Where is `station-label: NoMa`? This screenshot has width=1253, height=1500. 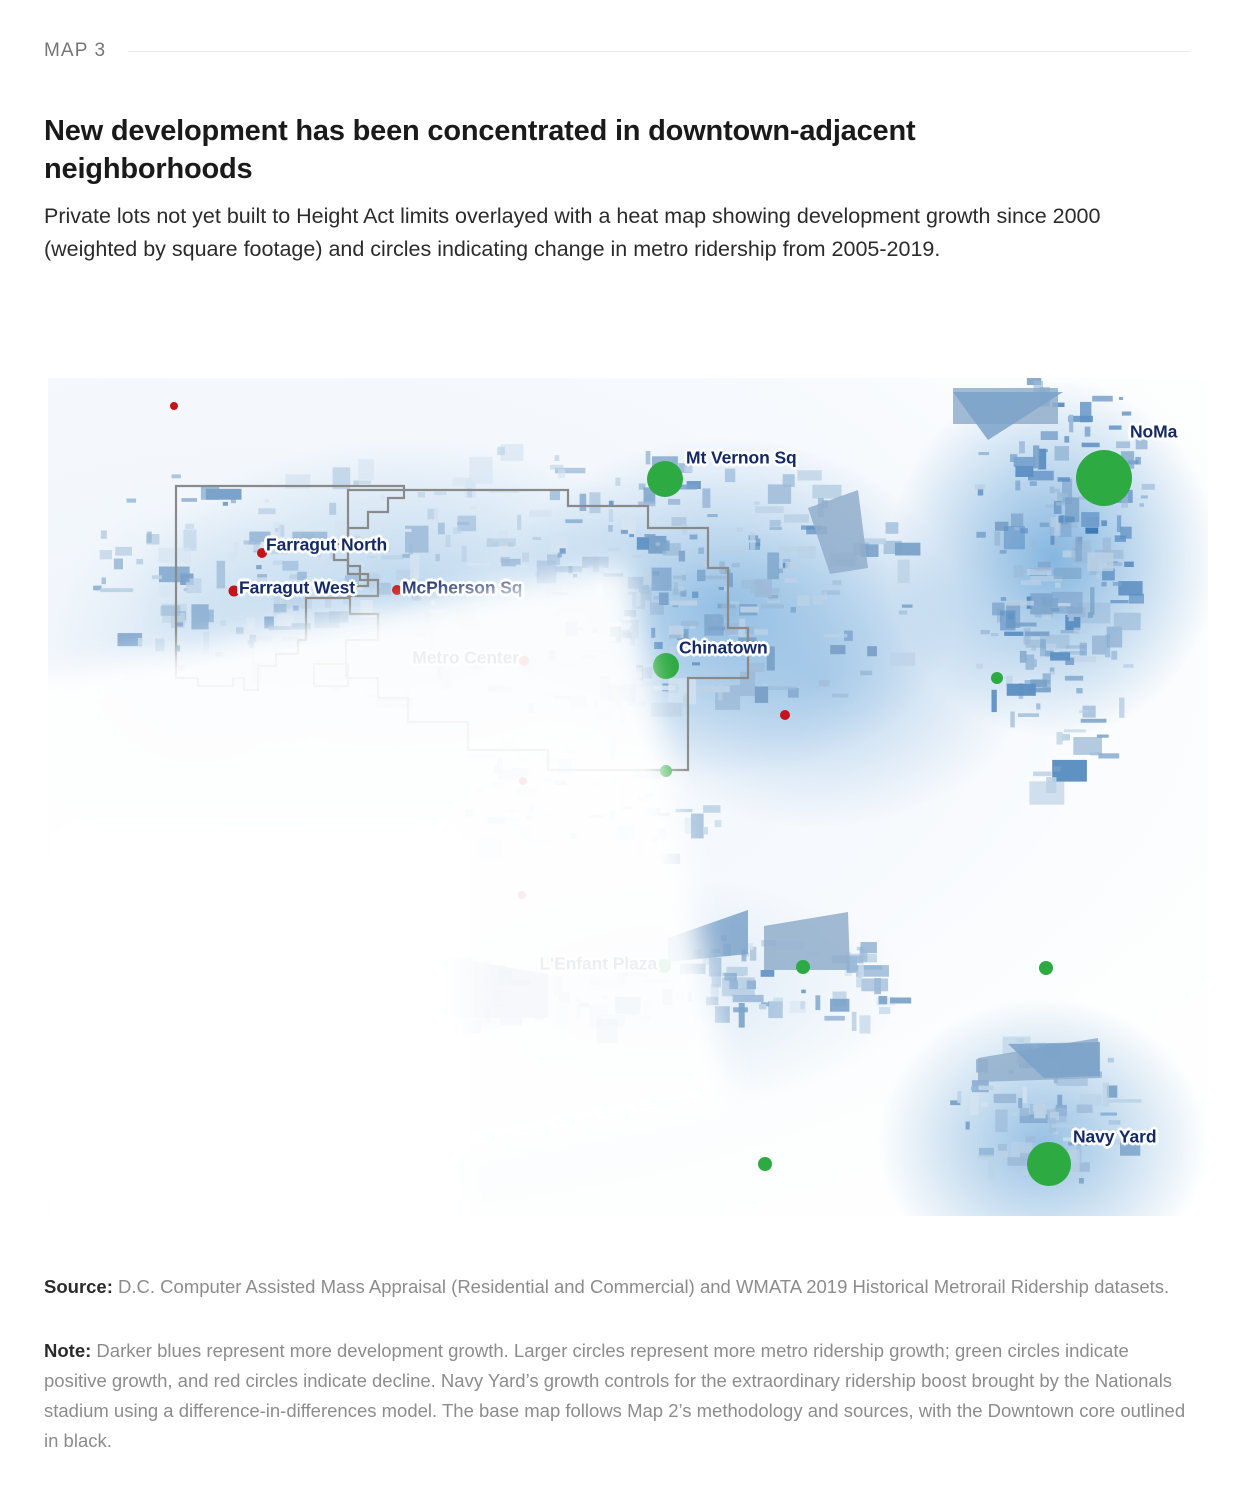
station-label: NoMa is located at coordinates (1154, 431).